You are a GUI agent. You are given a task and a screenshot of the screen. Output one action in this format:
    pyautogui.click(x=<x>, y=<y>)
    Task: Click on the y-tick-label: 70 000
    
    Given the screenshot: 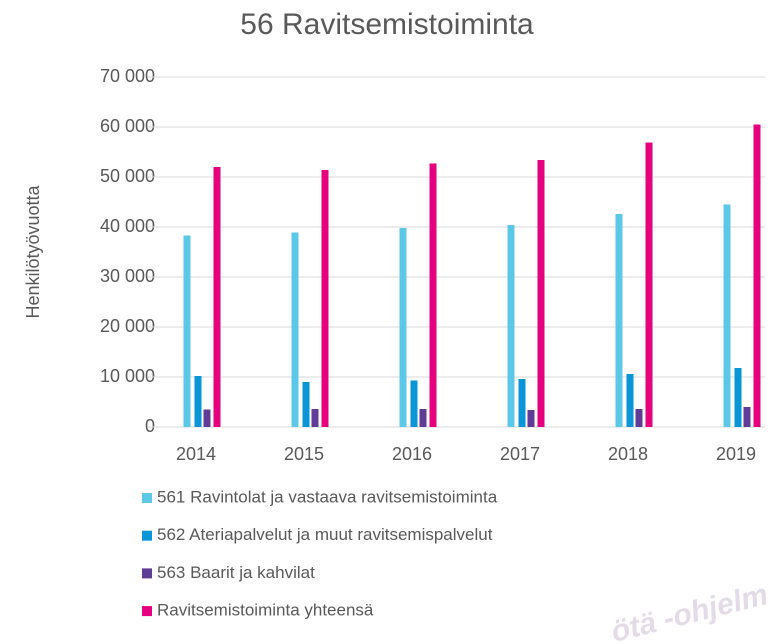 What is the action you would take?
    pyautogui.click(x=127, y=76)
    